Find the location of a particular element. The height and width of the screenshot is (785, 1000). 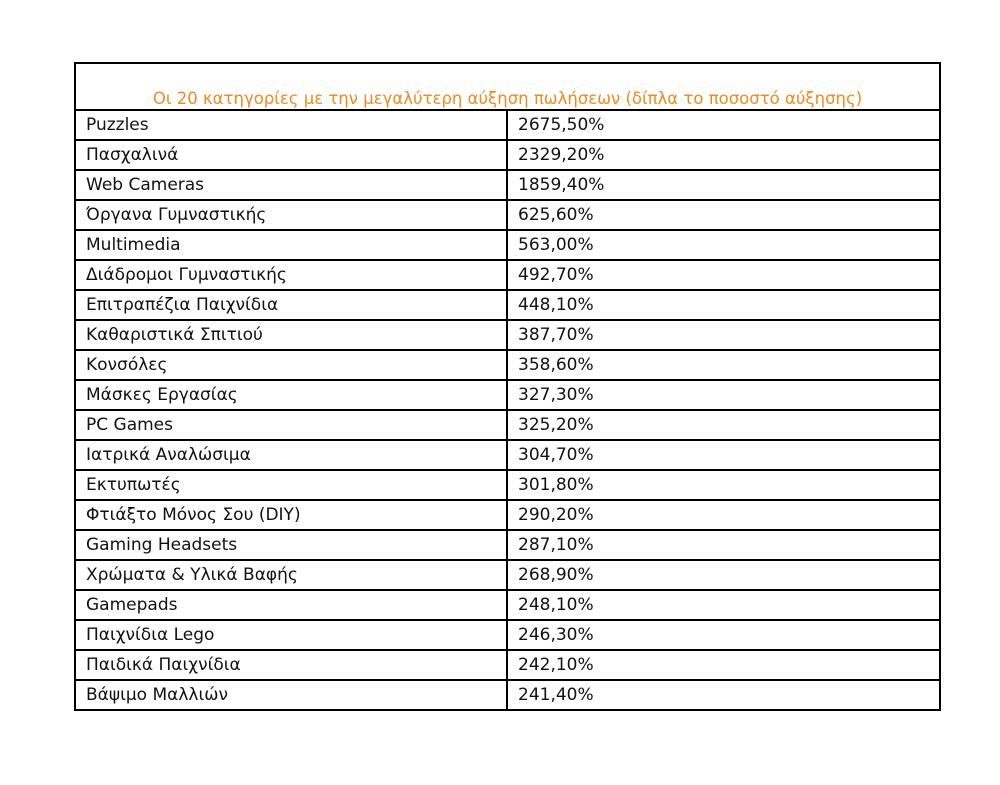

category-cell: Παιχνίδια Lego is located at coordinates (291, 635).